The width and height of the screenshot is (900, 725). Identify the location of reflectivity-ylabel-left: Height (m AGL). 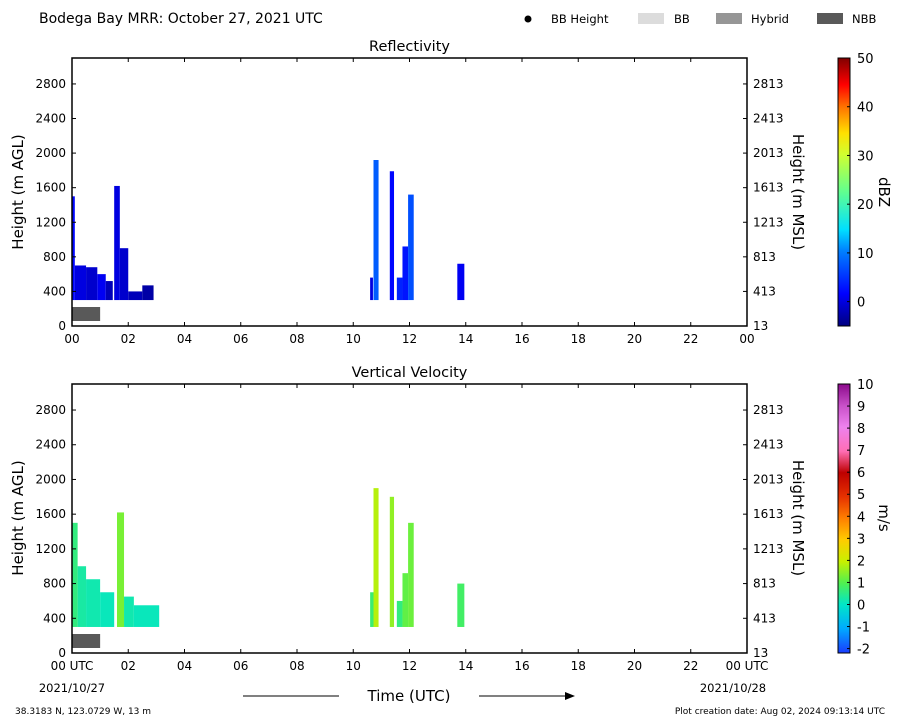
(18, 191).